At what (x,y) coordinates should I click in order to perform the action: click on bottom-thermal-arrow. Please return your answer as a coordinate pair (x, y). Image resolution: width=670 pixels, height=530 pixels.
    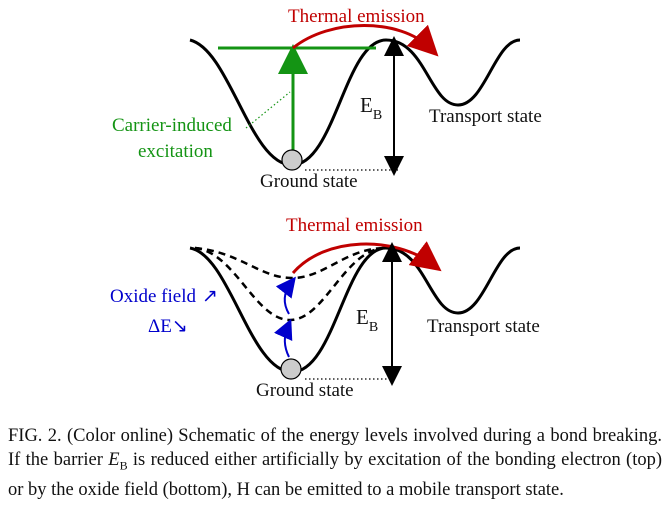
    Looking at the image, I should click on (366, 257).